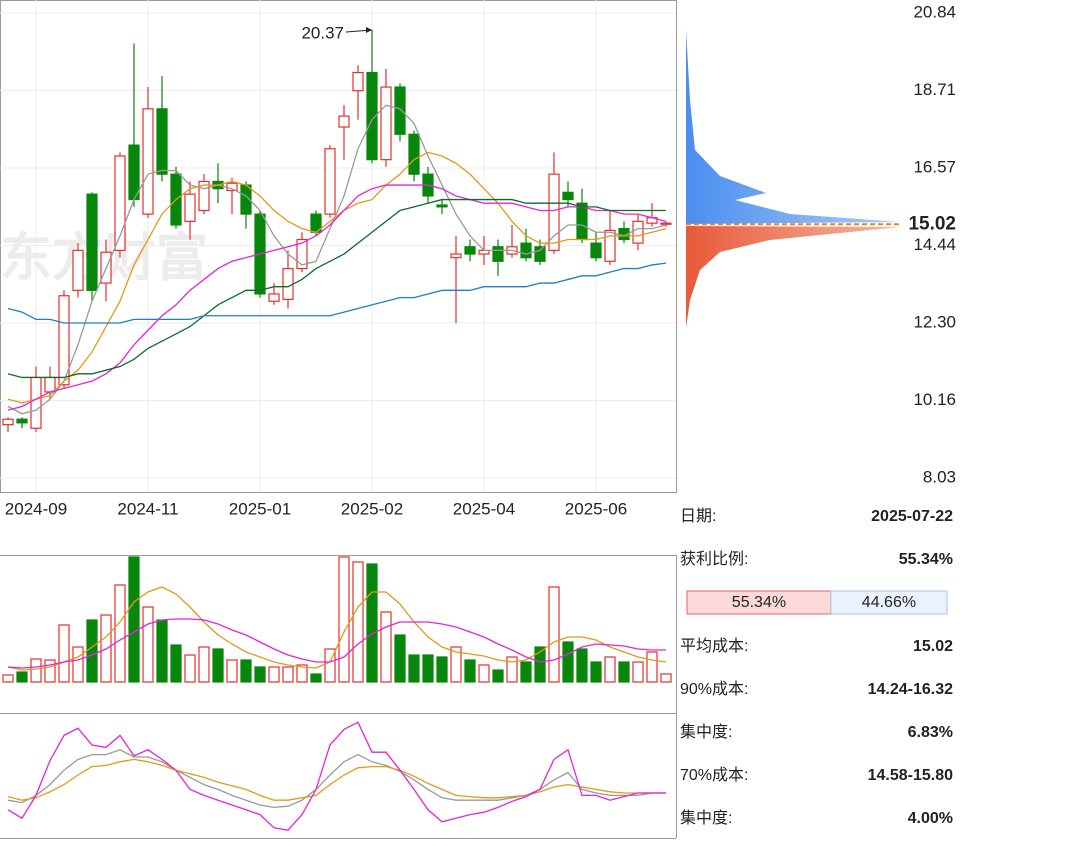  Describe the element at coordinates (911, 775) in the screenshot. I see `info-value: 14.58-15.80` at that location.